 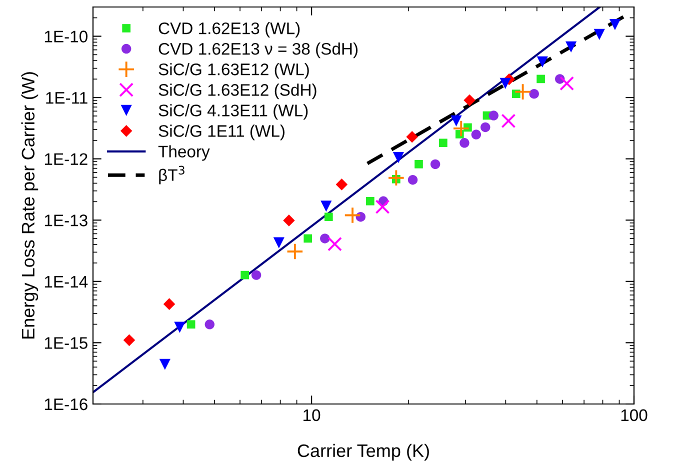 What do you see at coordinates (66, 220) in the screenshot?
I see `y-tick-label: 1E-13` at bounding box center [66, 220].